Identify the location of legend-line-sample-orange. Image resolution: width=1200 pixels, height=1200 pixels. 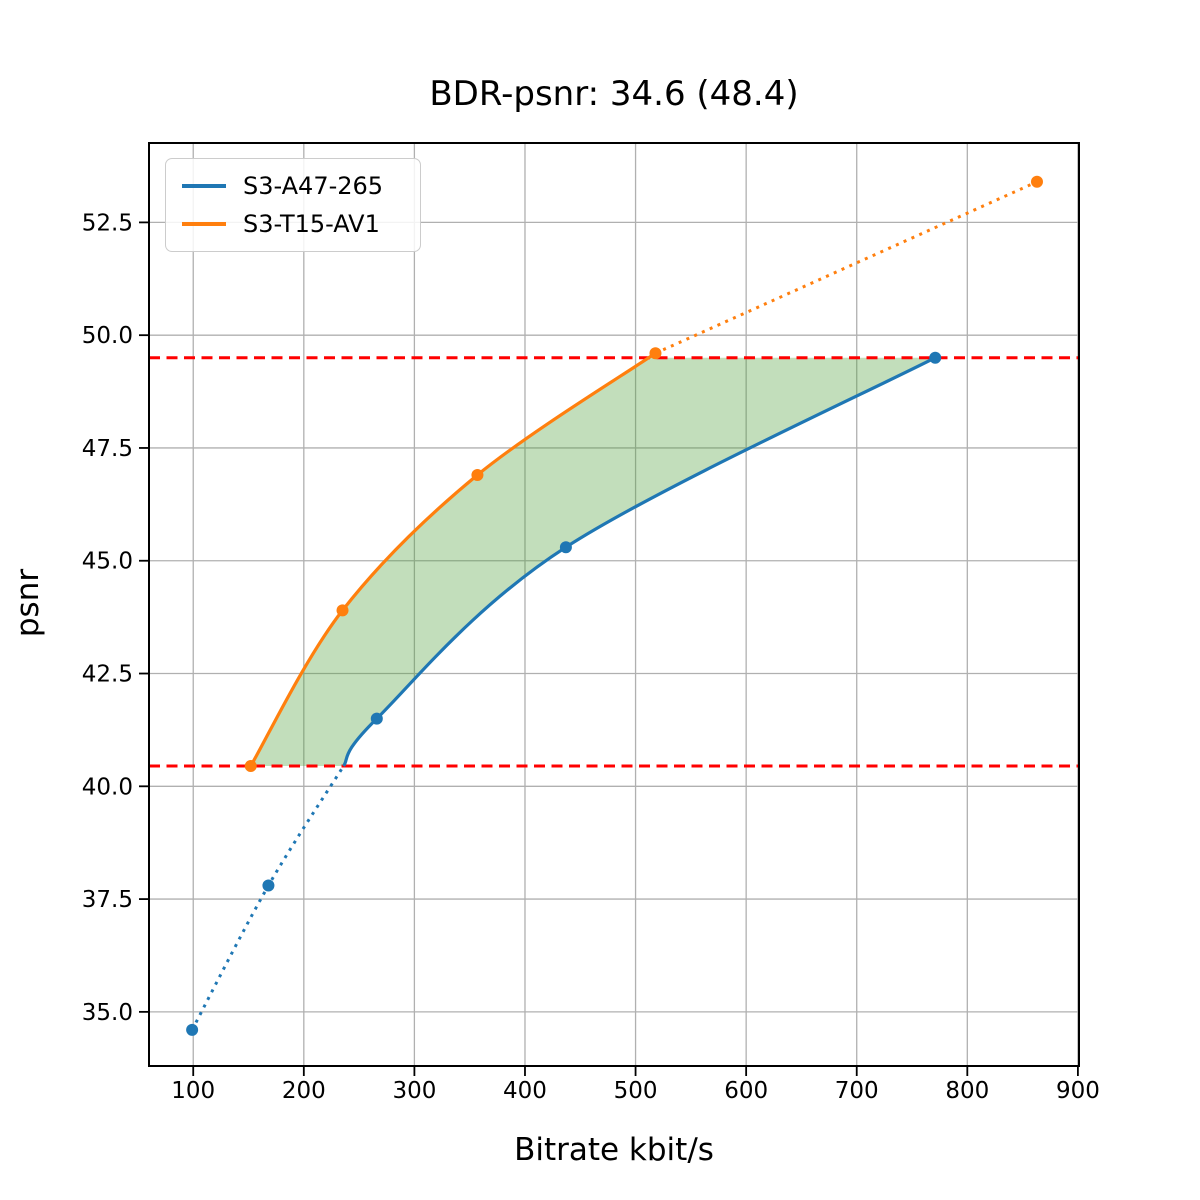
(204, 224).